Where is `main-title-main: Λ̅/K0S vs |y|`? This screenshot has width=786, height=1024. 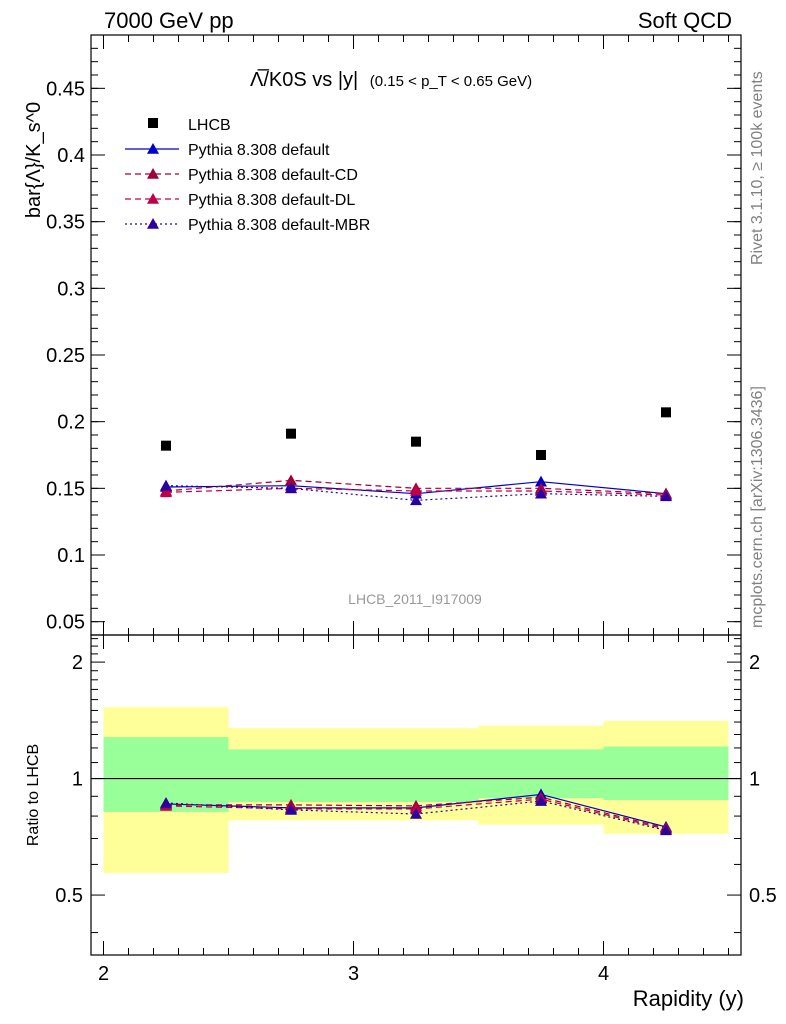
main-title-main: Λ̅/K0S vs |y| is located at coordinates (304, 79).